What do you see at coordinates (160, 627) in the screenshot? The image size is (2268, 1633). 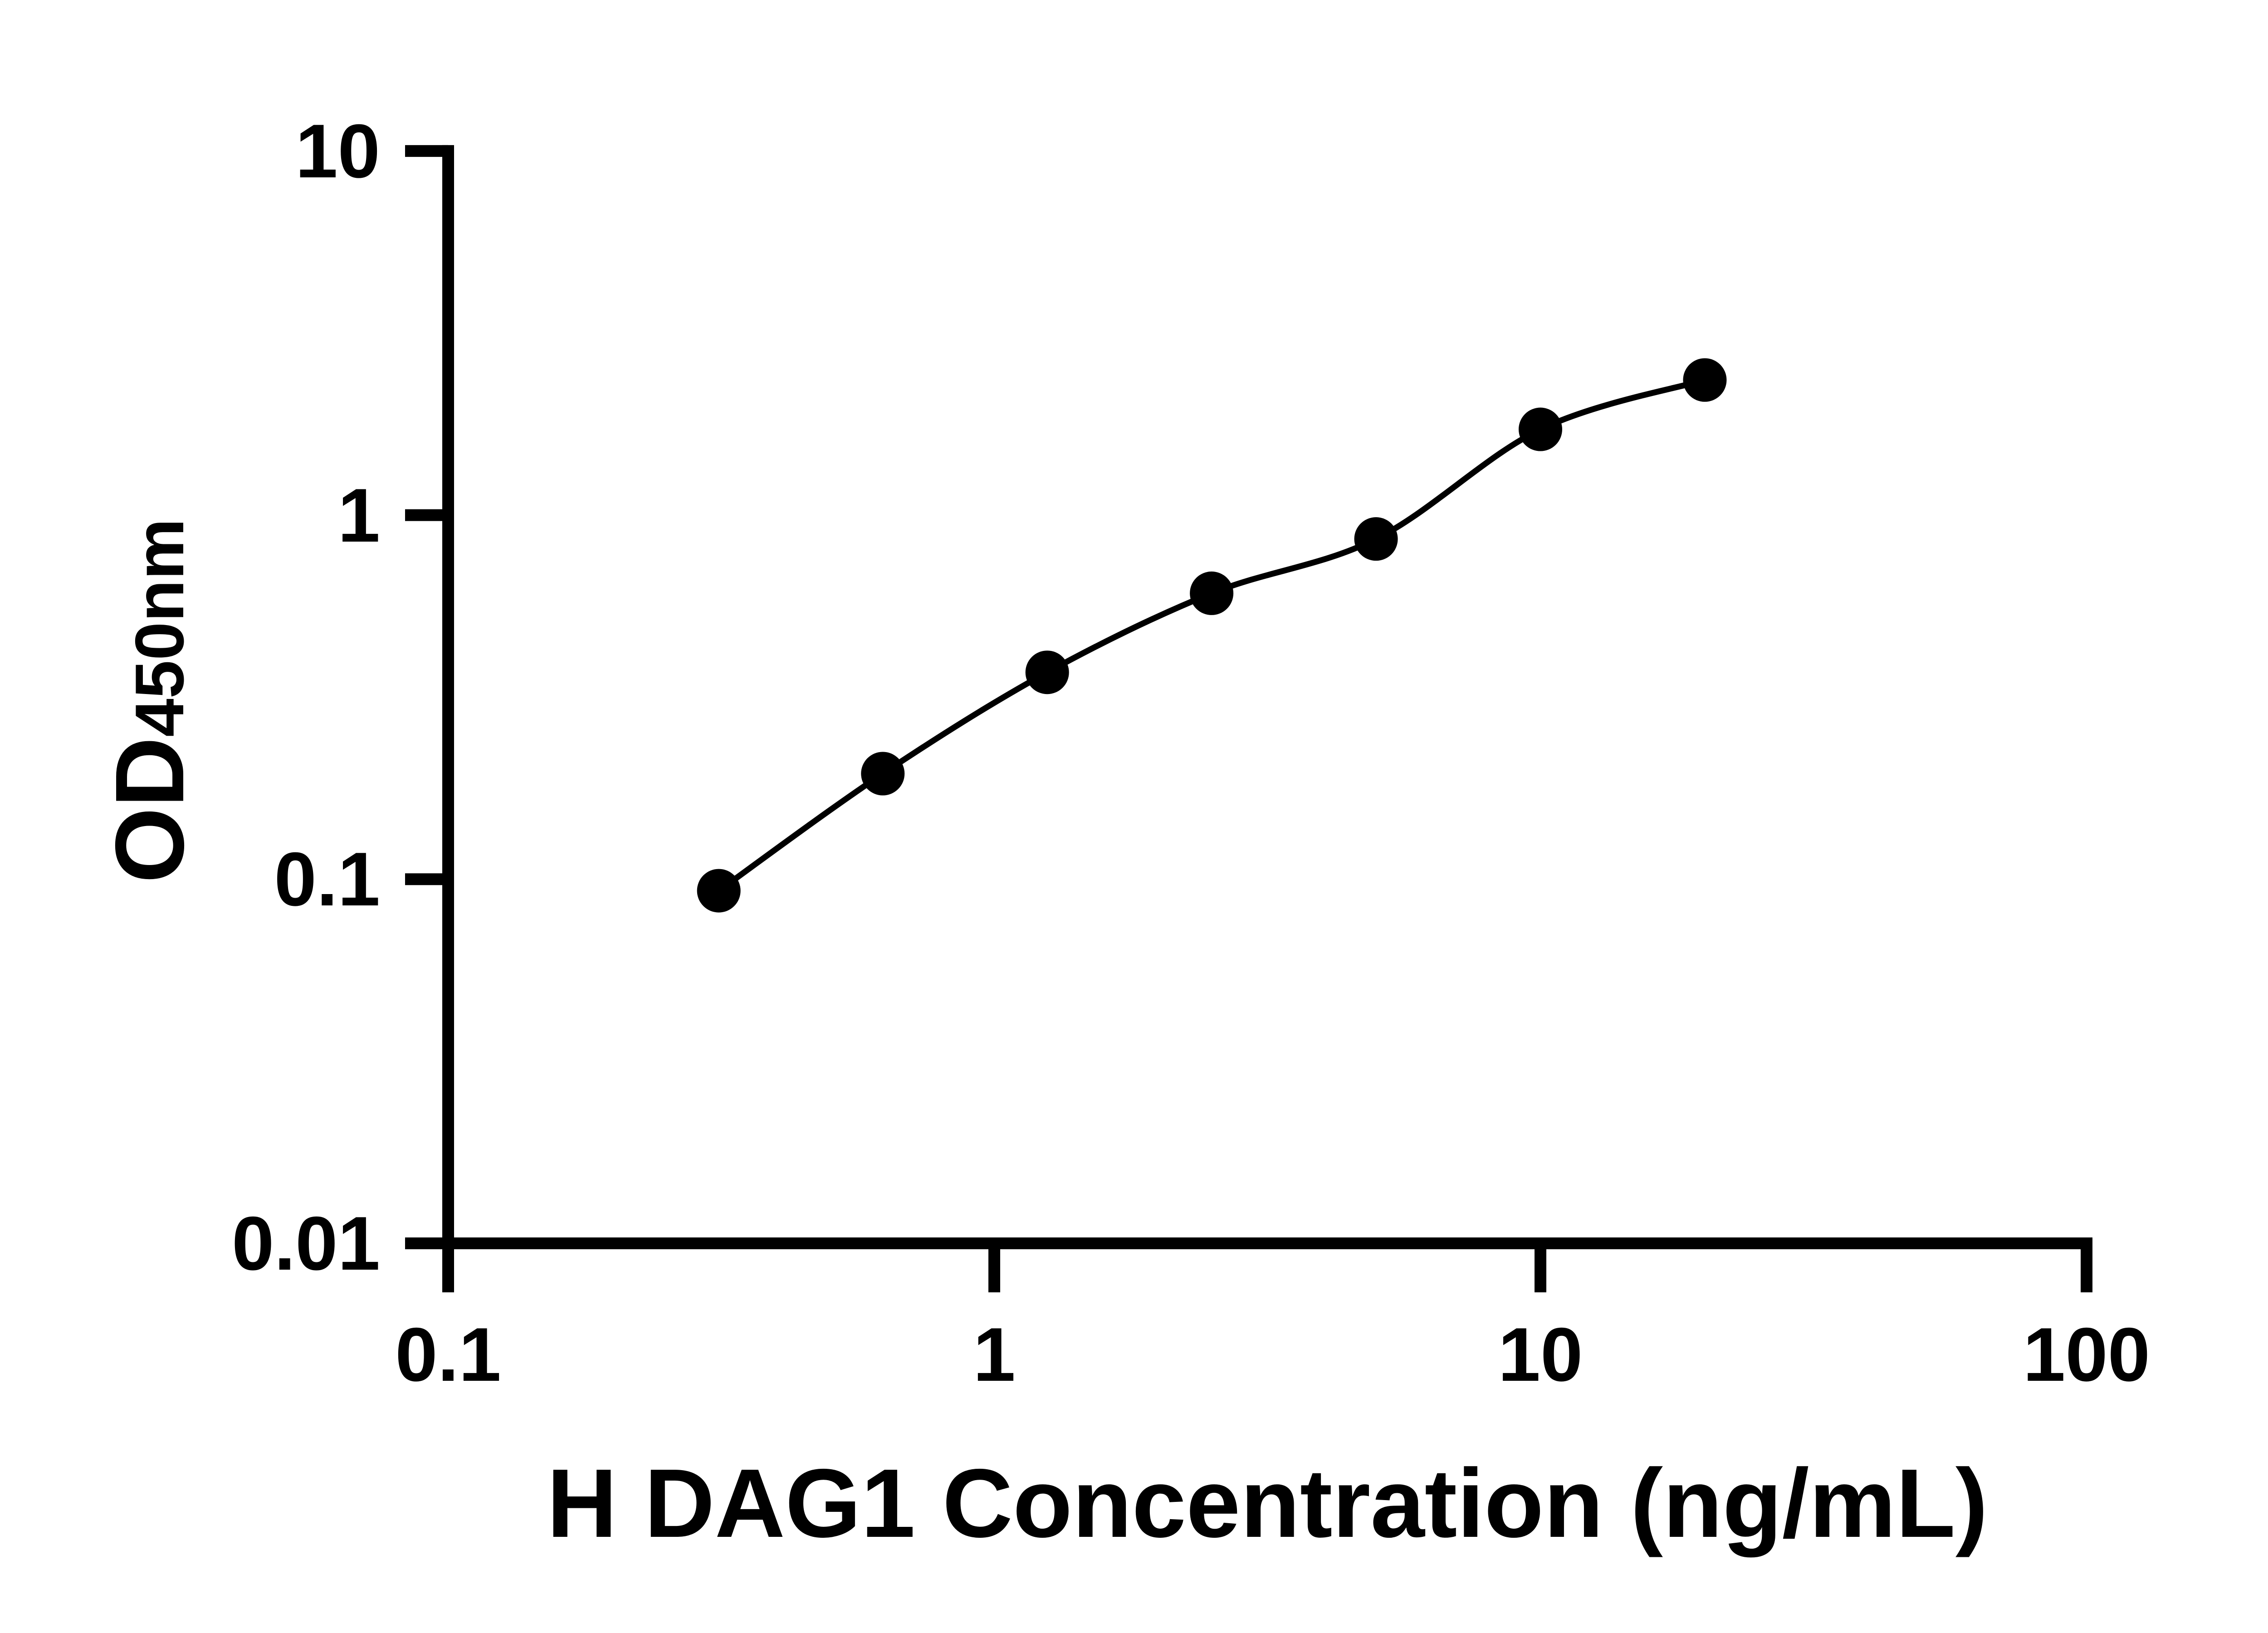 I see `y-axis-title-subscript: 450nm` at bounding box center [160, 627].